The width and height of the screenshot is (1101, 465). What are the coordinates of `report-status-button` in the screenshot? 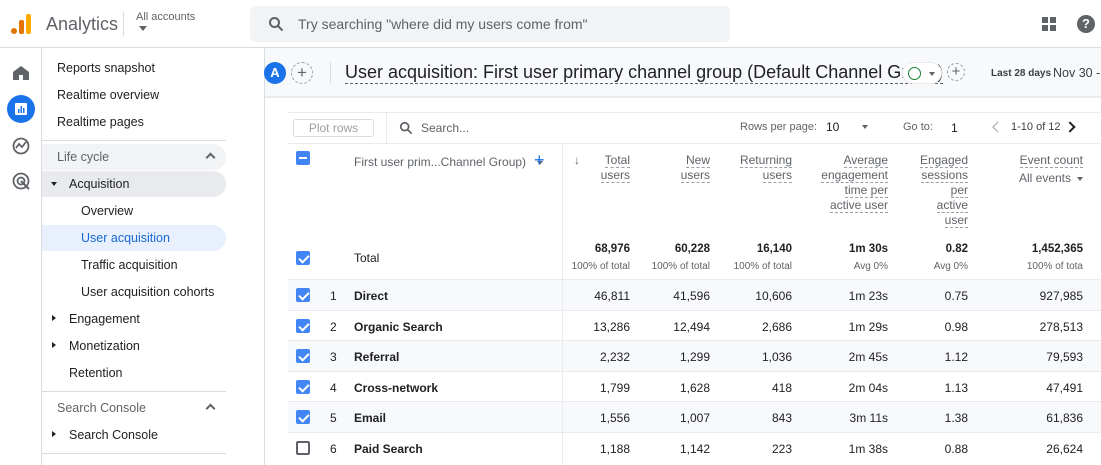 It's located at (922, 73).